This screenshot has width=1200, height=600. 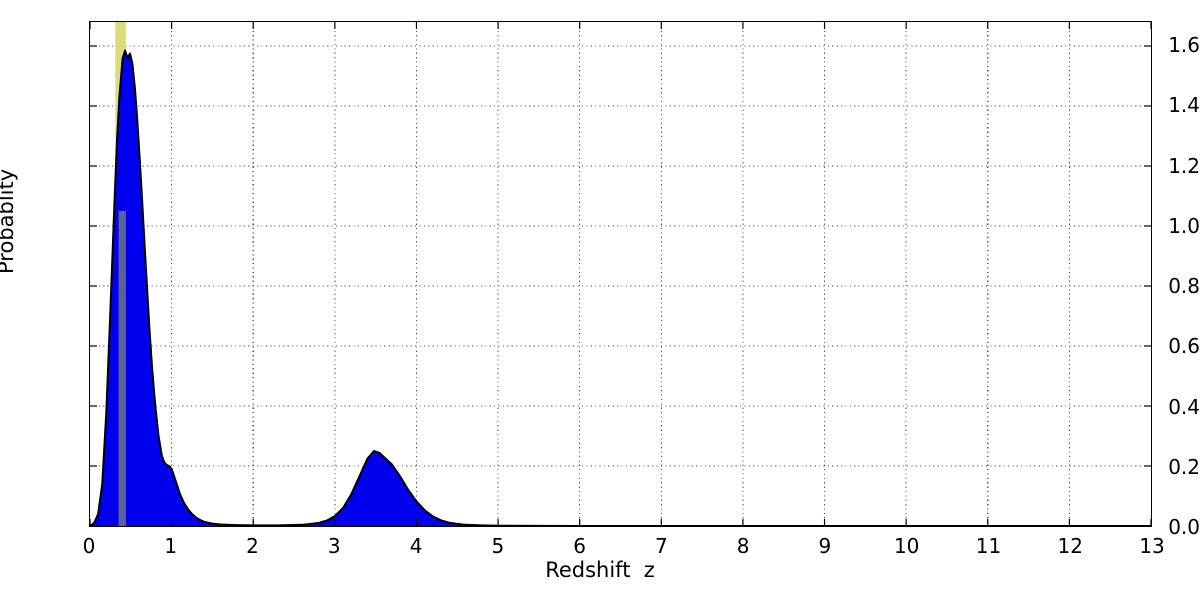 What do you see at coordinates (334, 546) in the screenshot?
I see `x-tick-label: 3` at bounding box center [334, 546].